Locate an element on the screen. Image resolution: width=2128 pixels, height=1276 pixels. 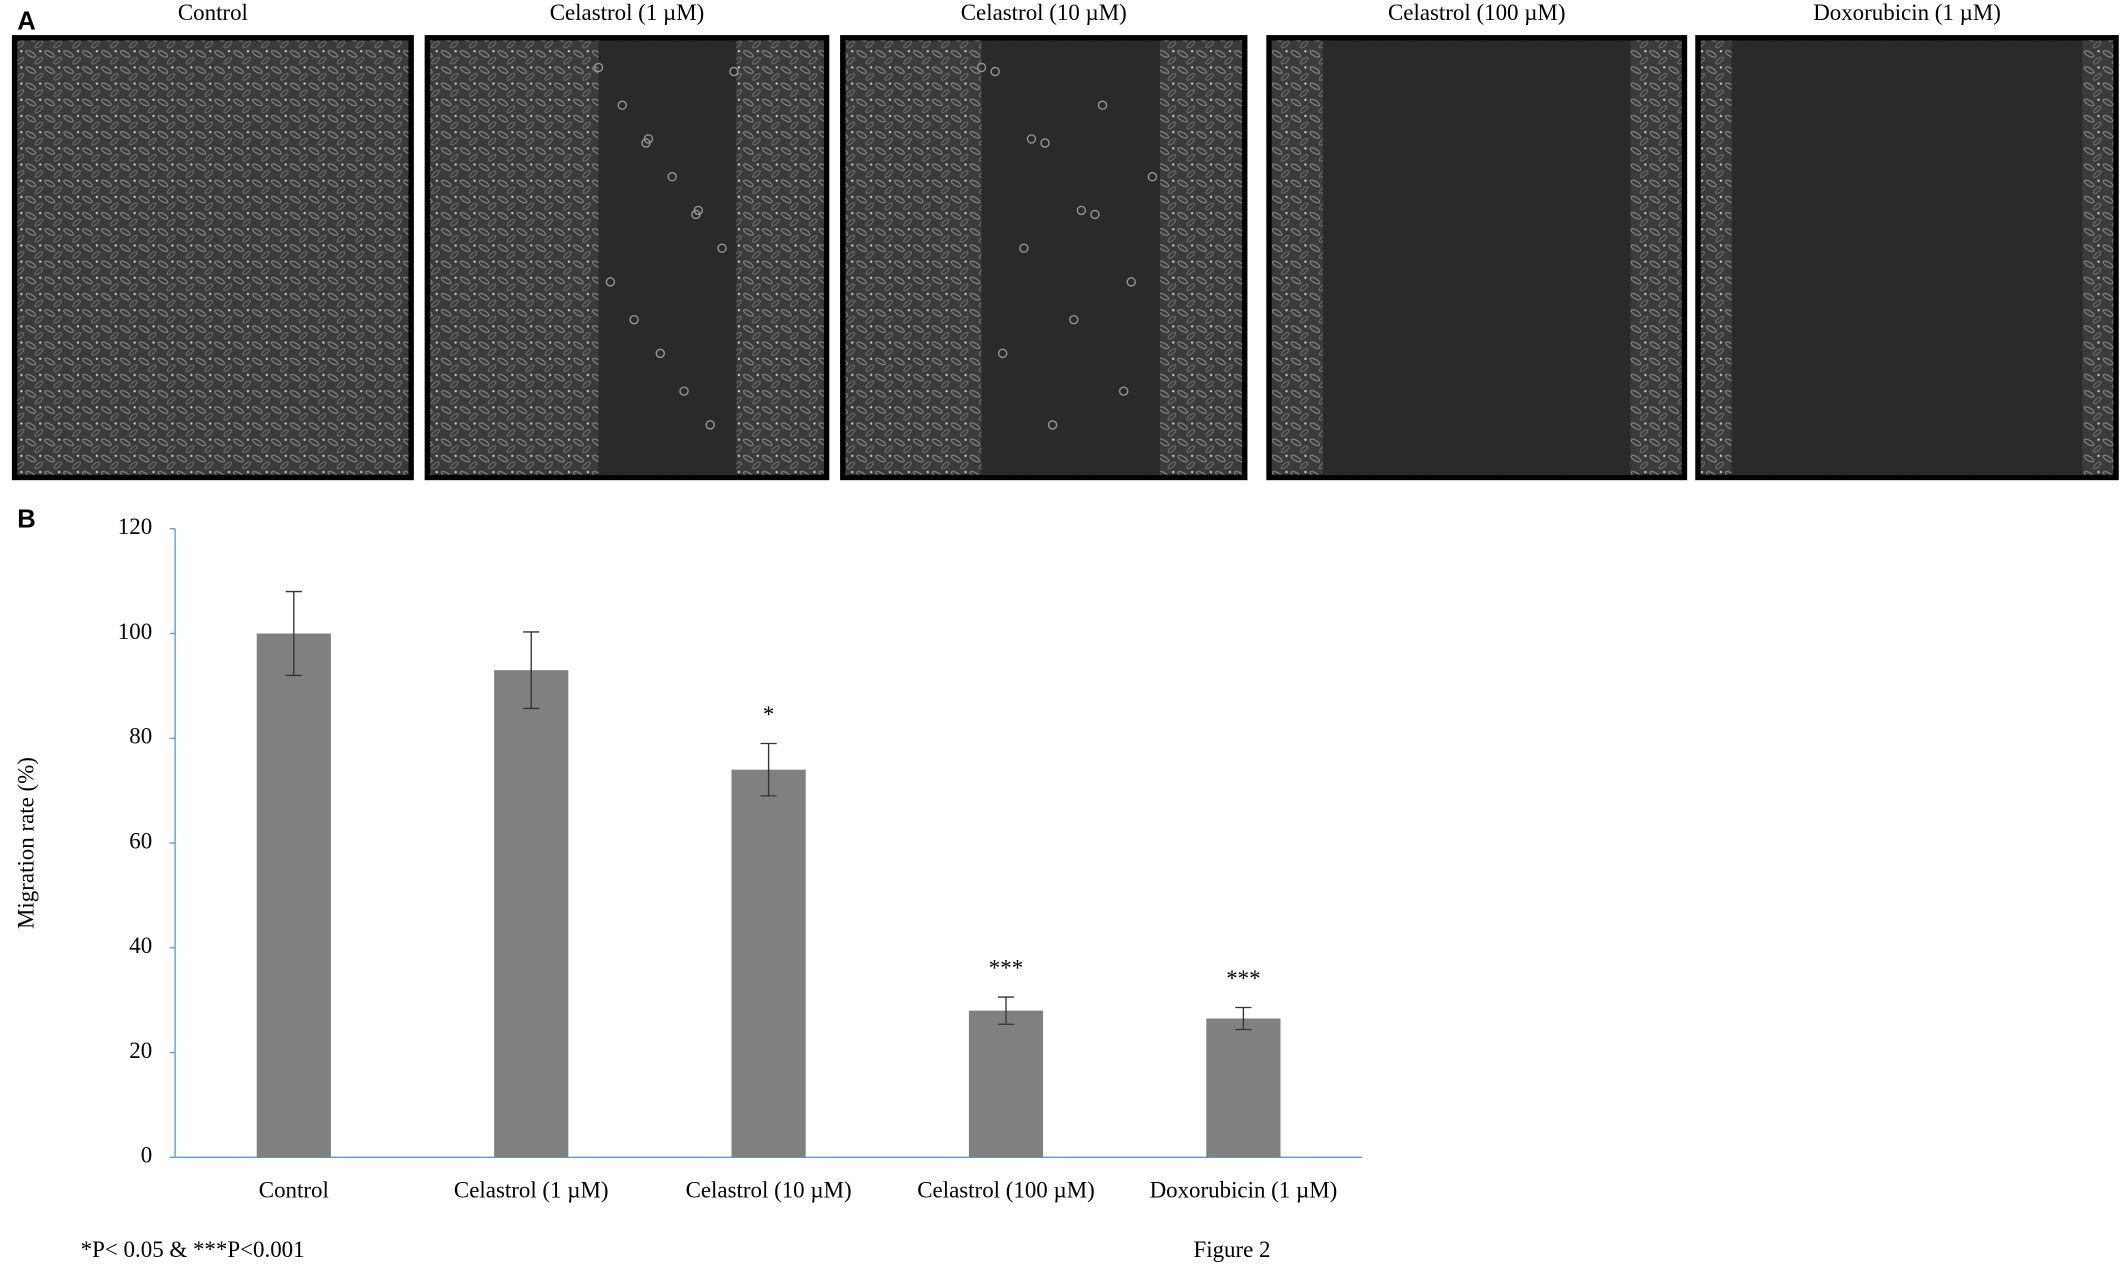
image-title: Control is located at coordinates (213, 12).